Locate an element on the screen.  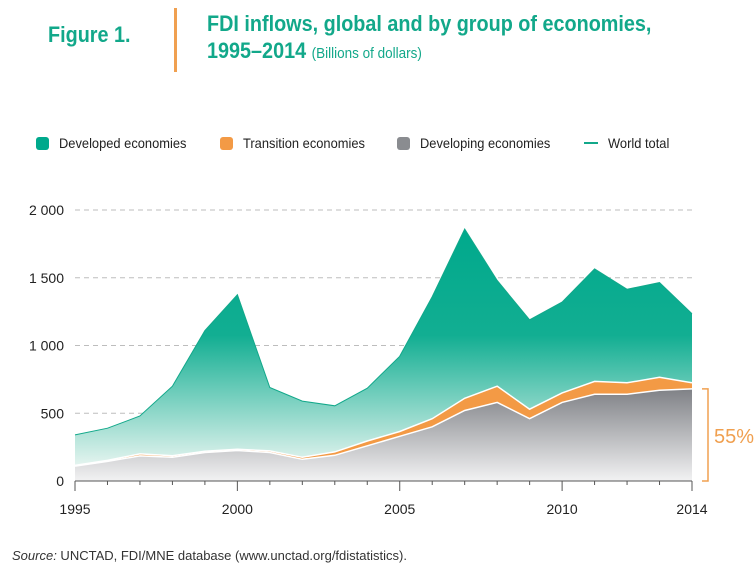
legend-item-world: World total is located at coordinates (629, 143).